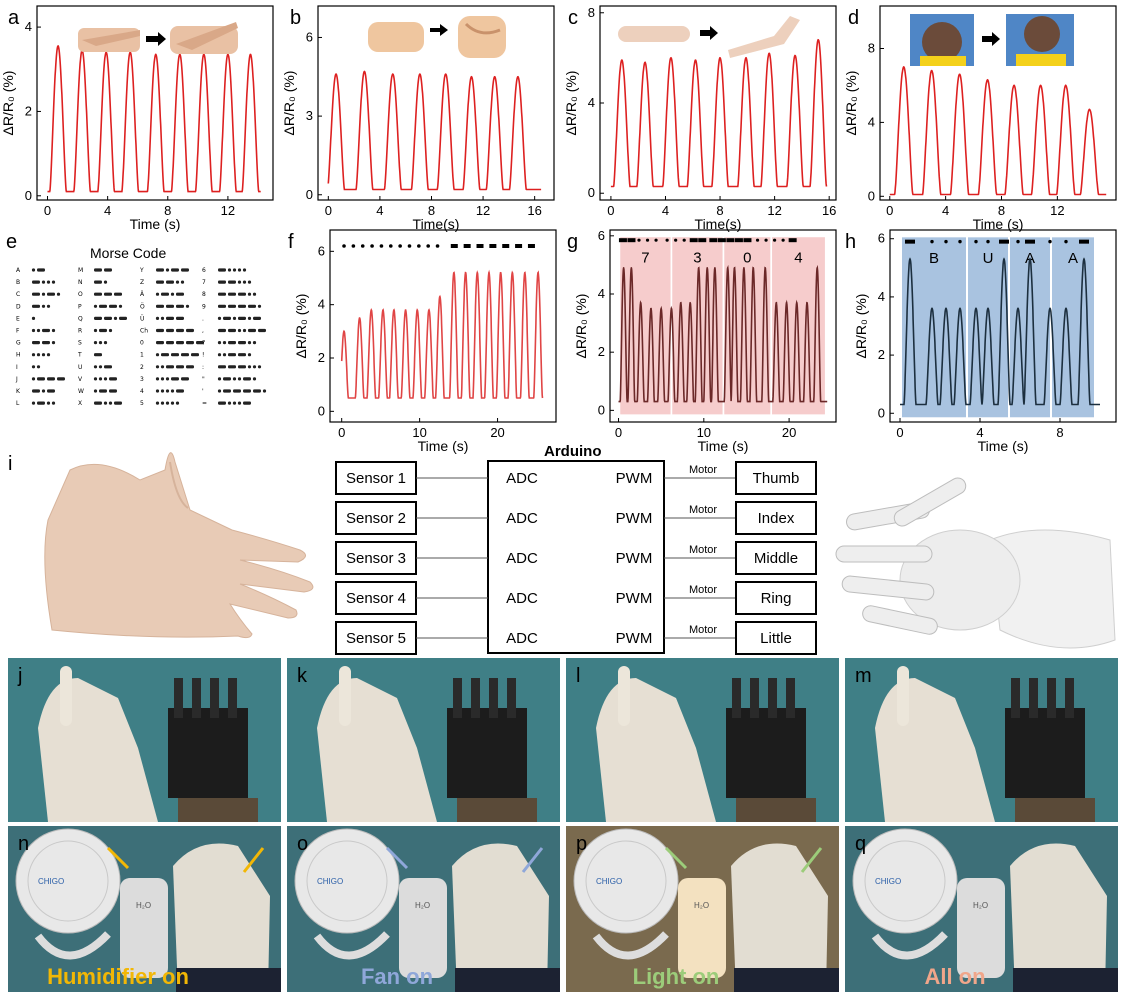  I want to click on pwm-label-3: PWM, so click(634, 558).